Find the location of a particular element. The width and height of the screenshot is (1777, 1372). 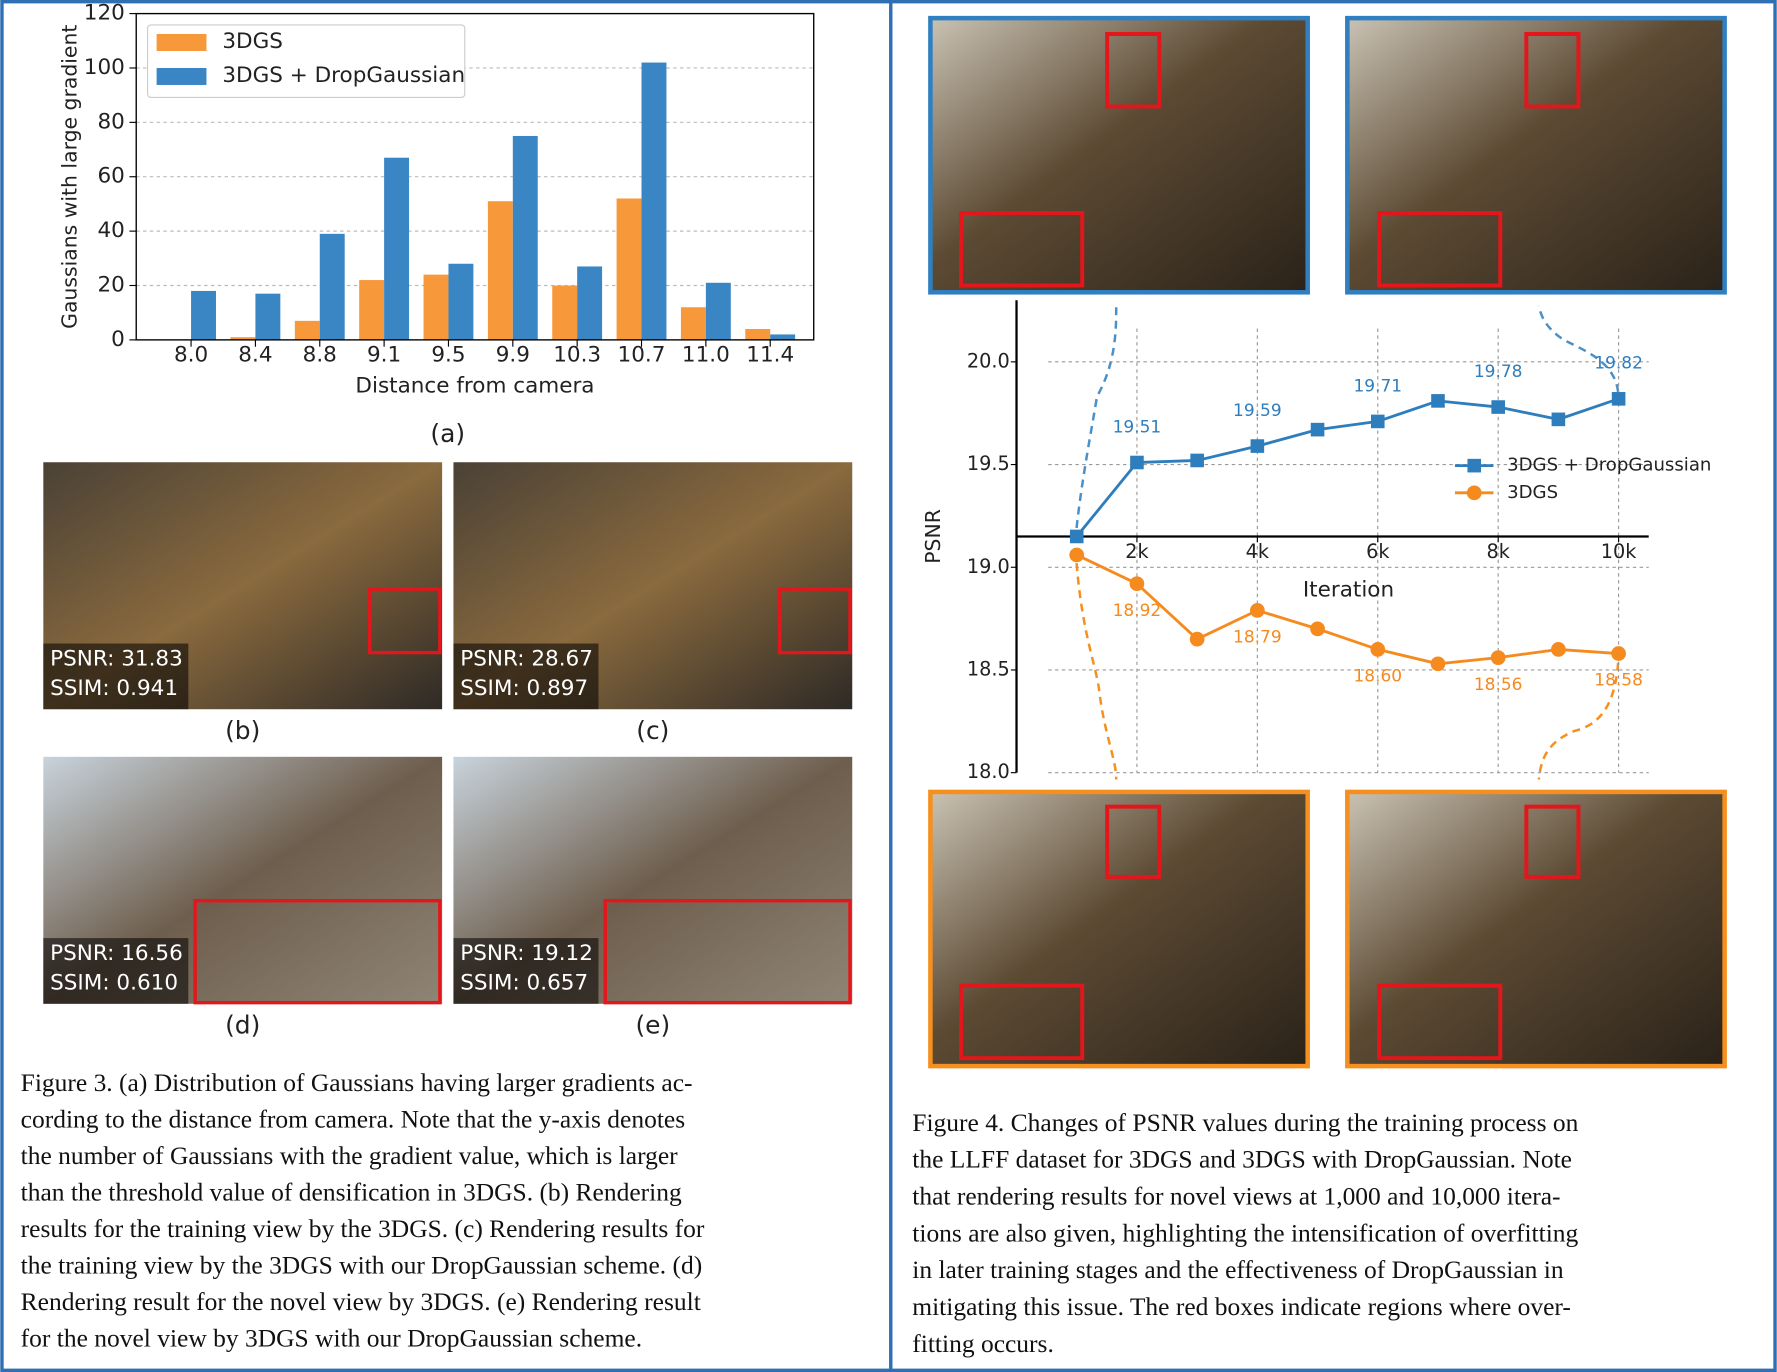

value-label: 19.71 is located at coordinates (1377, 386).